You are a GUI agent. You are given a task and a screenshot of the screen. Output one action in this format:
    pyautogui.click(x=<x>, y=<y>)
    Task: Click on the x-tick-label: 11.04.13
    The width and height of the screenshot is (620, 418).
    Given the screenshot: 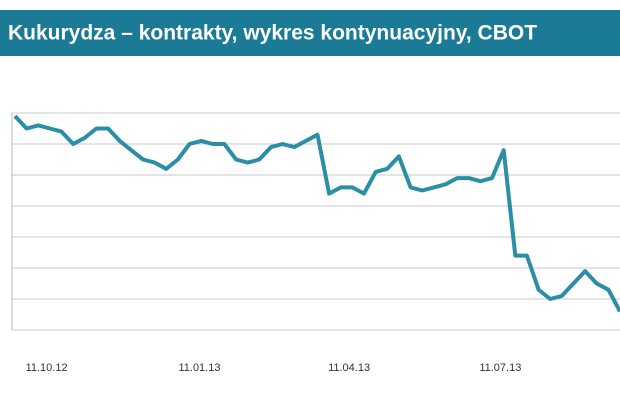 What is the action you would take?
    pyautogui.click(x=349, y=368)
    